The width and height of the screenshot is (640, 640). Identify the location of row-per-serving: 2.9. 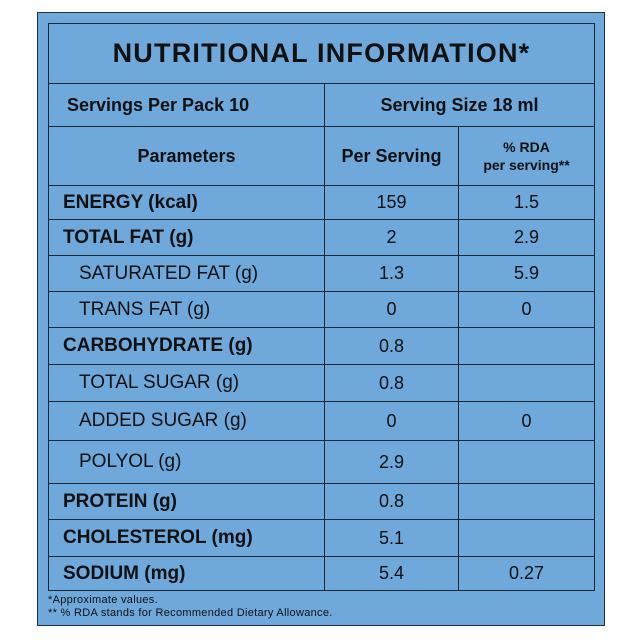
(392, 462).